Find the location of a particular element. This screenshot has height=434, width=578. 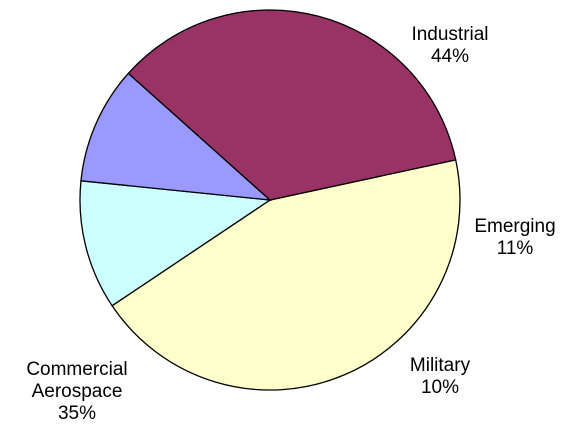

slice-emerging is located at coordinates (175, 243).